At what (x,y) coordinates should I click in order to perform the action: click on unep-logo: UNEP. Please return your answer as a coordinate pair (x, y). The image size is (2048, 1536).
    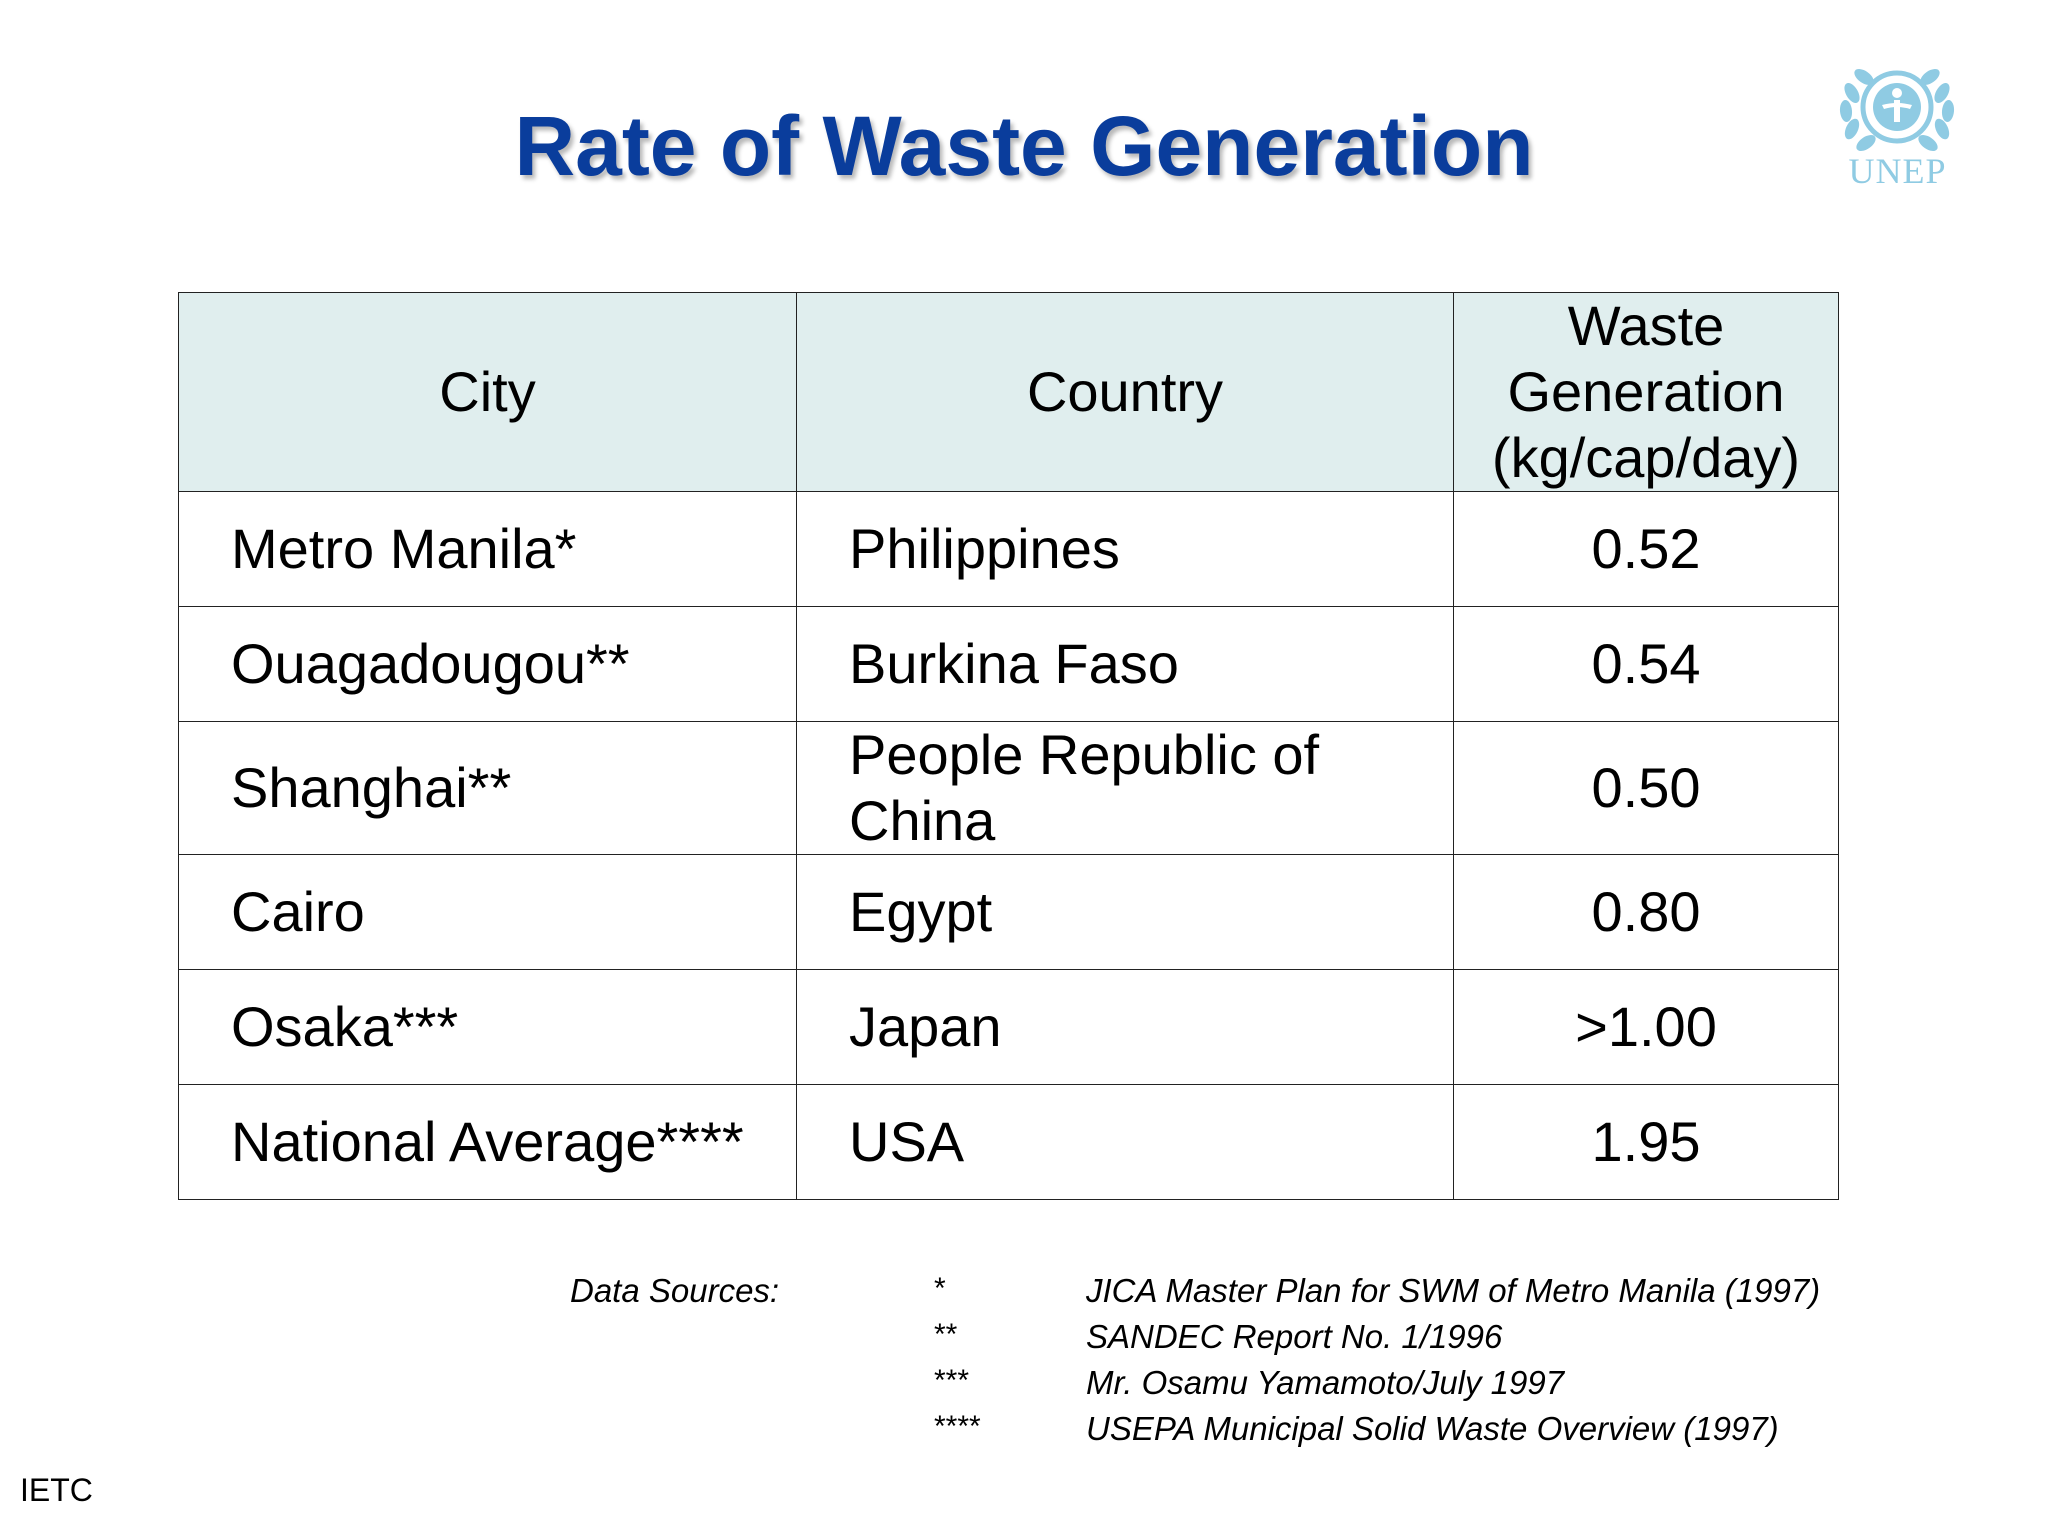
    Looking at the image, I should click on (1897, 125).